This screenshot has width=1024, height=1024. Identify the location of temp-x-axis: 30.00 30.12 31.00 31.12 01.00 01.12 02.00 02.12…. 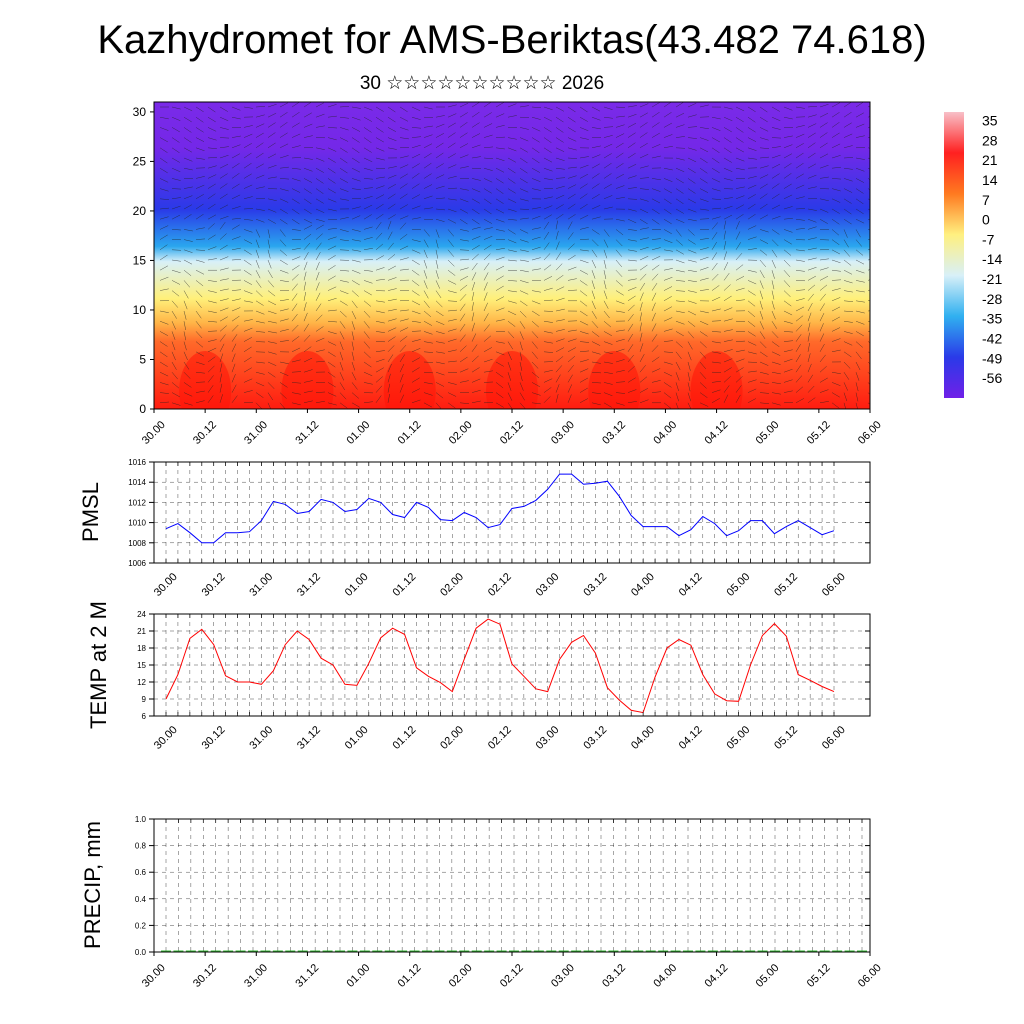
(500, 738).